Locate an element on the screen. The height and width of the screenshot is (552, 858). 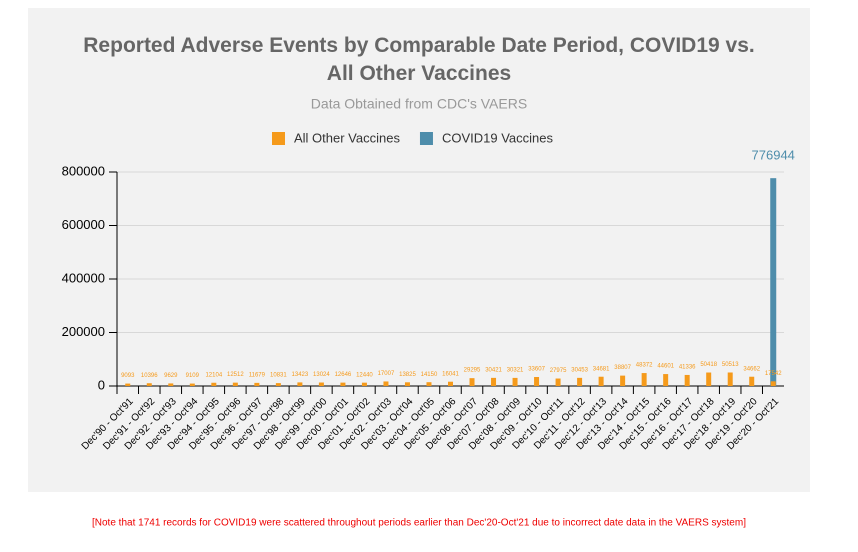
value-label: 30453 is located at coordinates (579, 370).